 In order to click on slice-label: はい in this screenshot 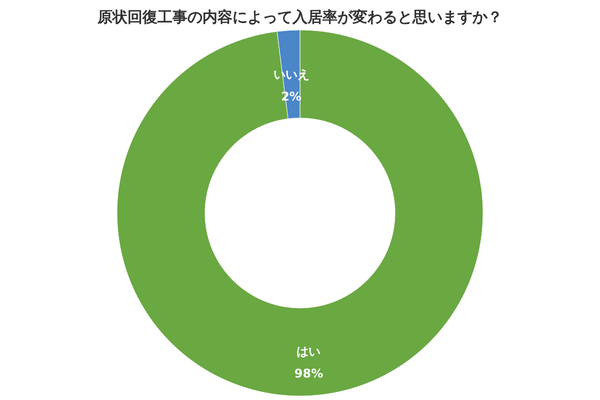, I will do `click(308, 351)`.